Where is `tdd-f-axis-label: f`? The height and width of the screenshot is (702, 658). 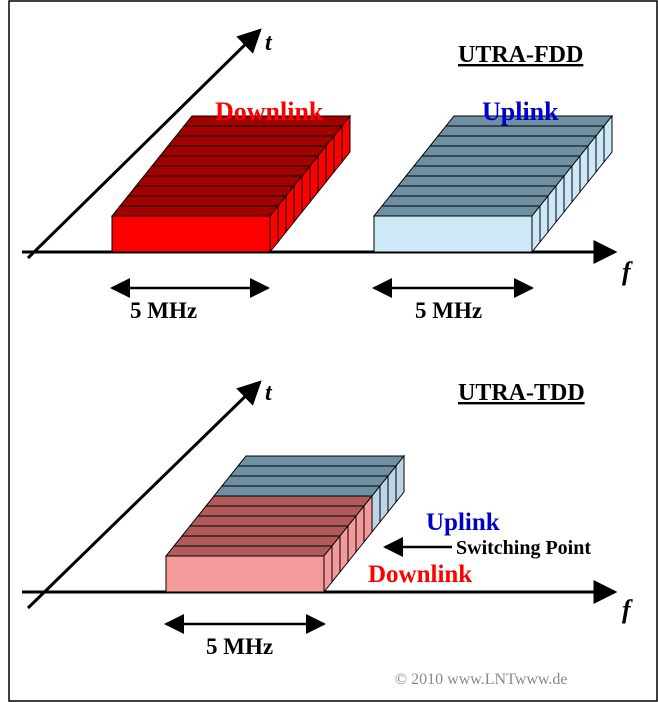 tdd-f-axis-label: f is located at coordinates (627, 609).